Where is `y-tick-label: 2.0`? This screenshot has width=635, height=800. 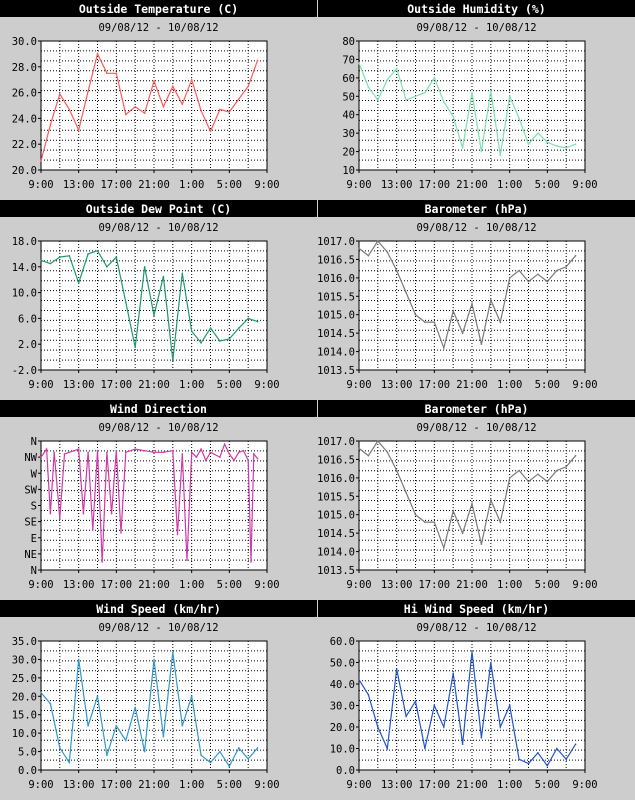 y-tick-label: 2.0 is located at coordinates (27, 345).